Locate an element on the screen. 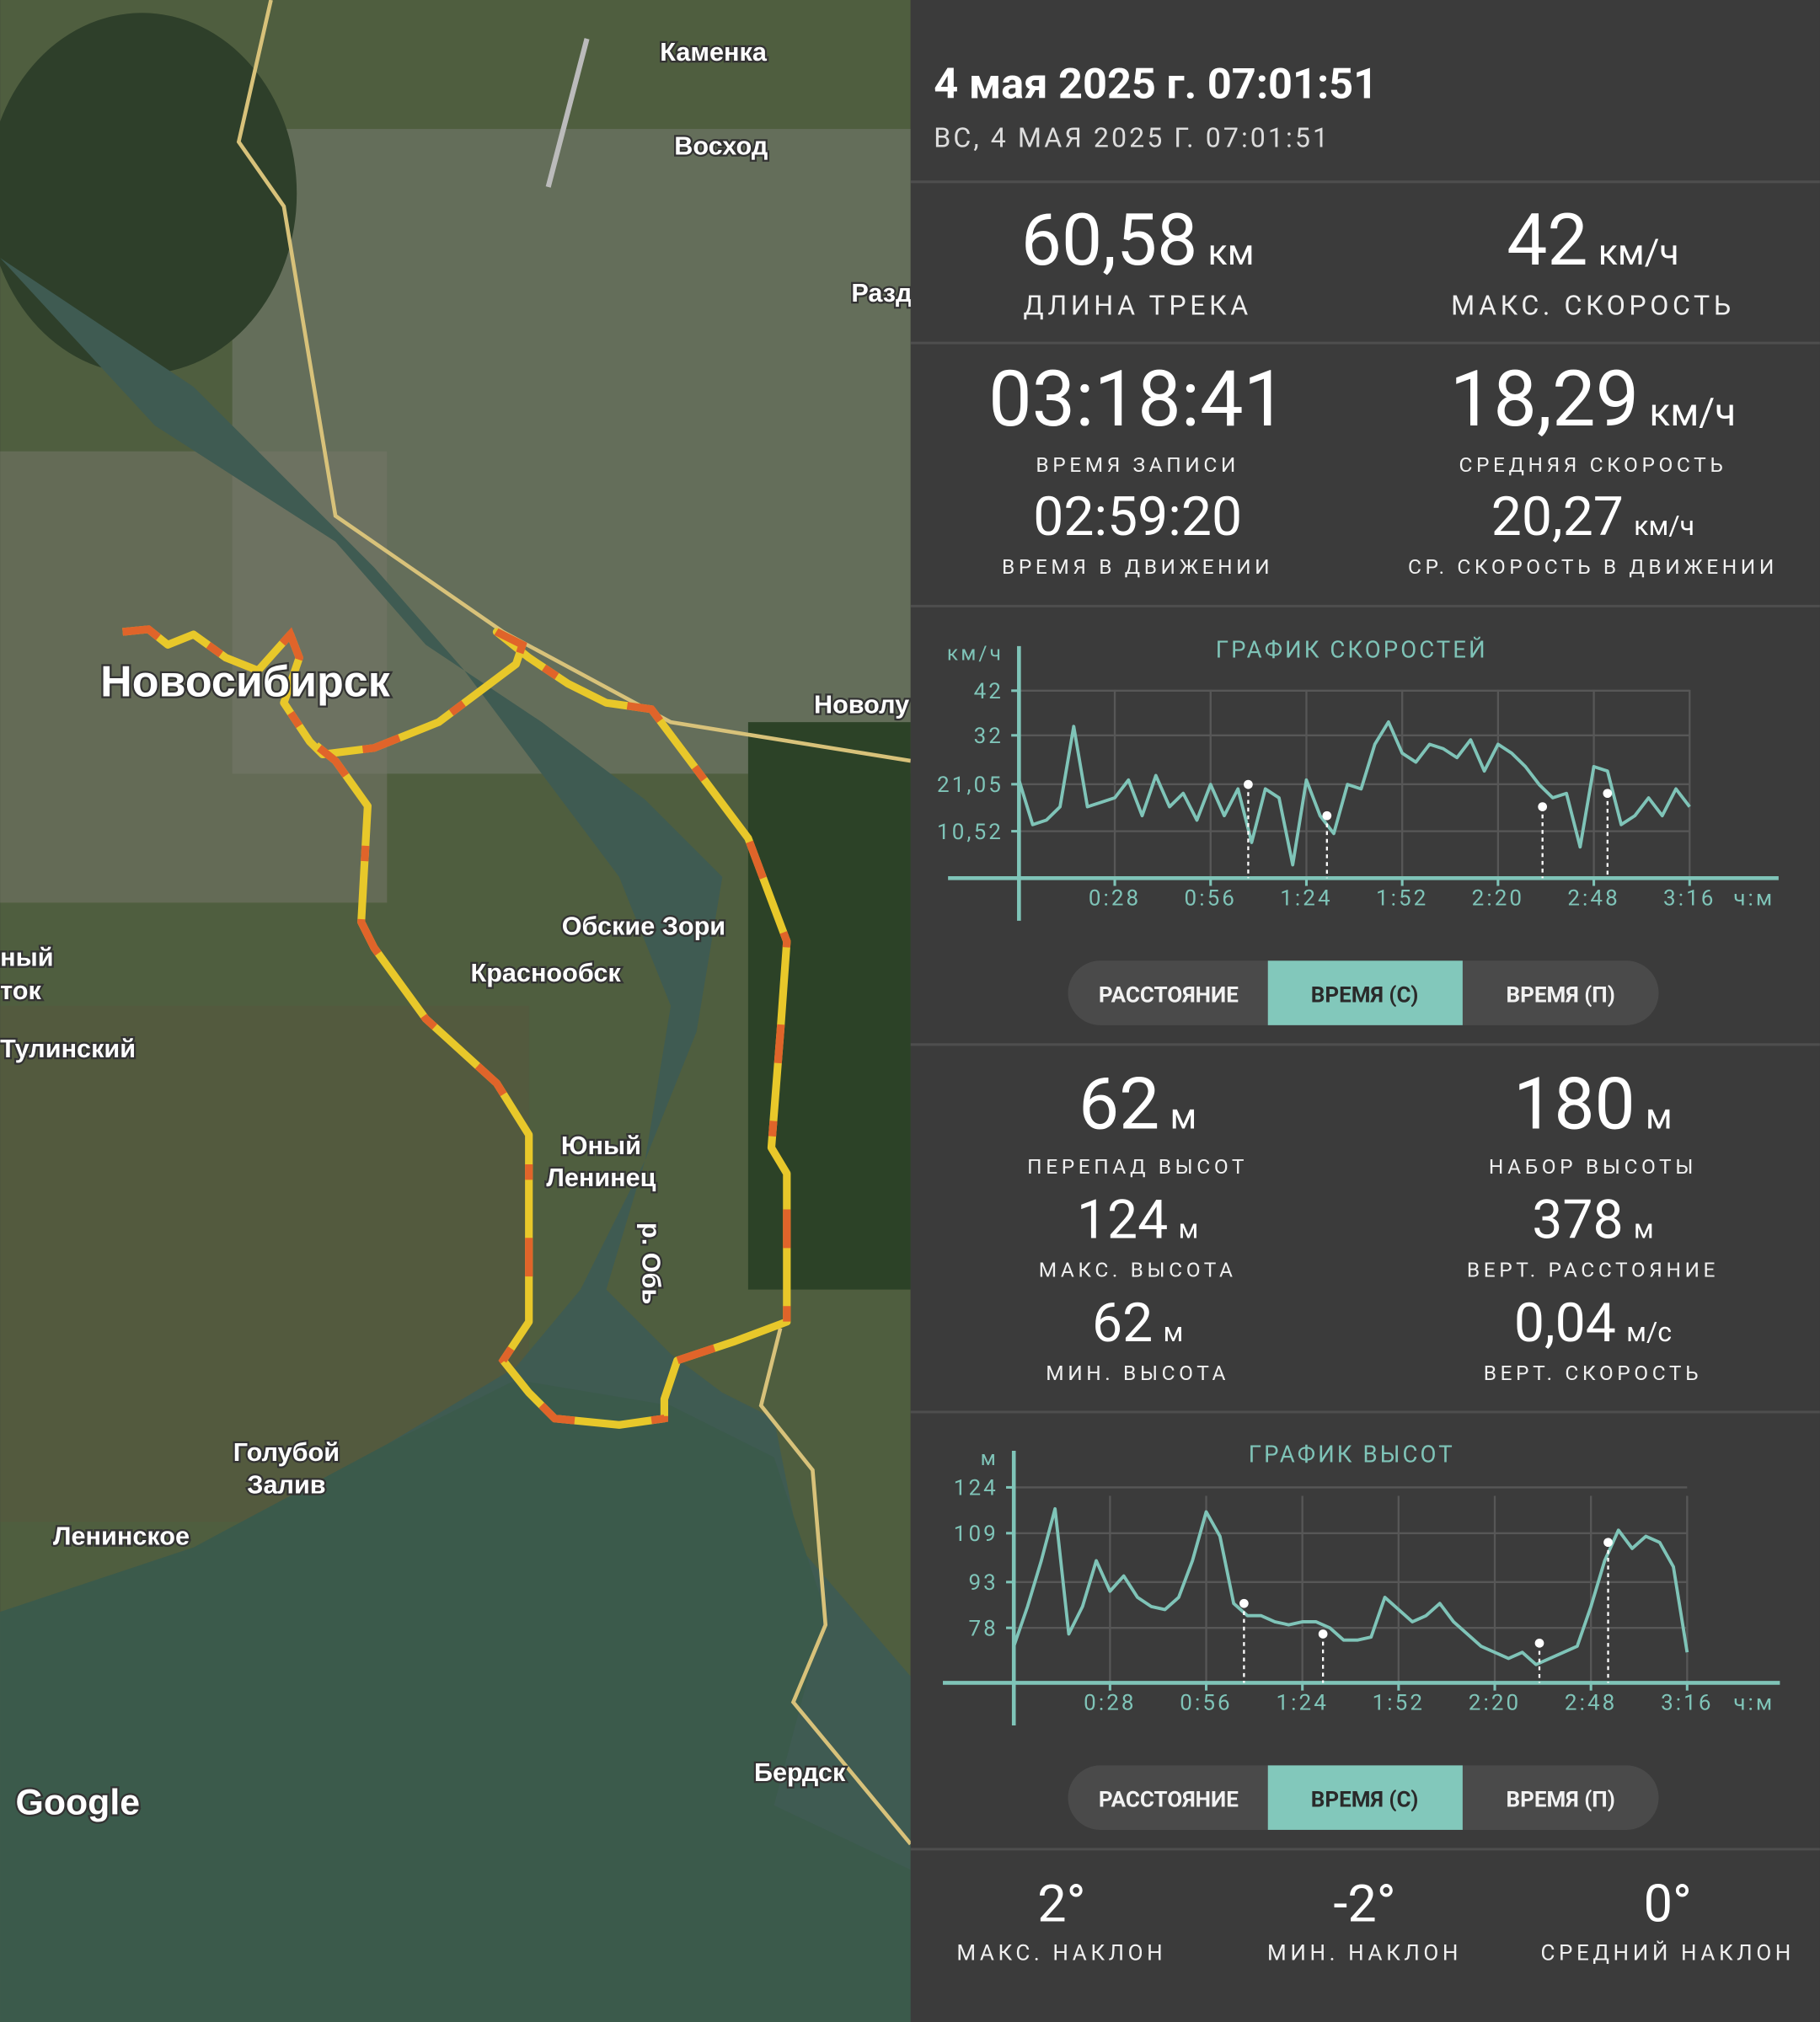 The width and height of the screenshot is (1820, 2022). stat-label: ПЕРЕПАД ВЫСОТ is located at coordinates (1137, 1166).